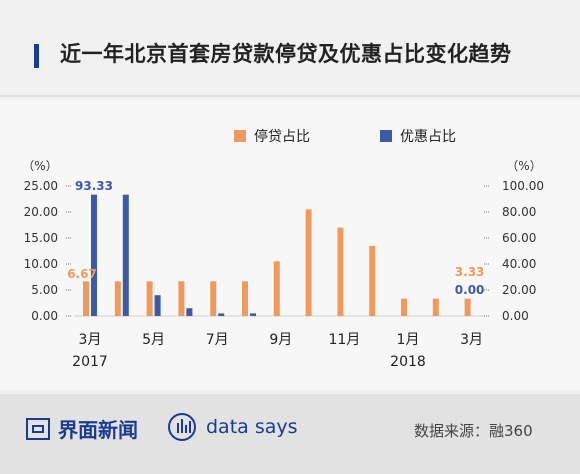  I want to click on data-label: 0.00, so click(470, 290).